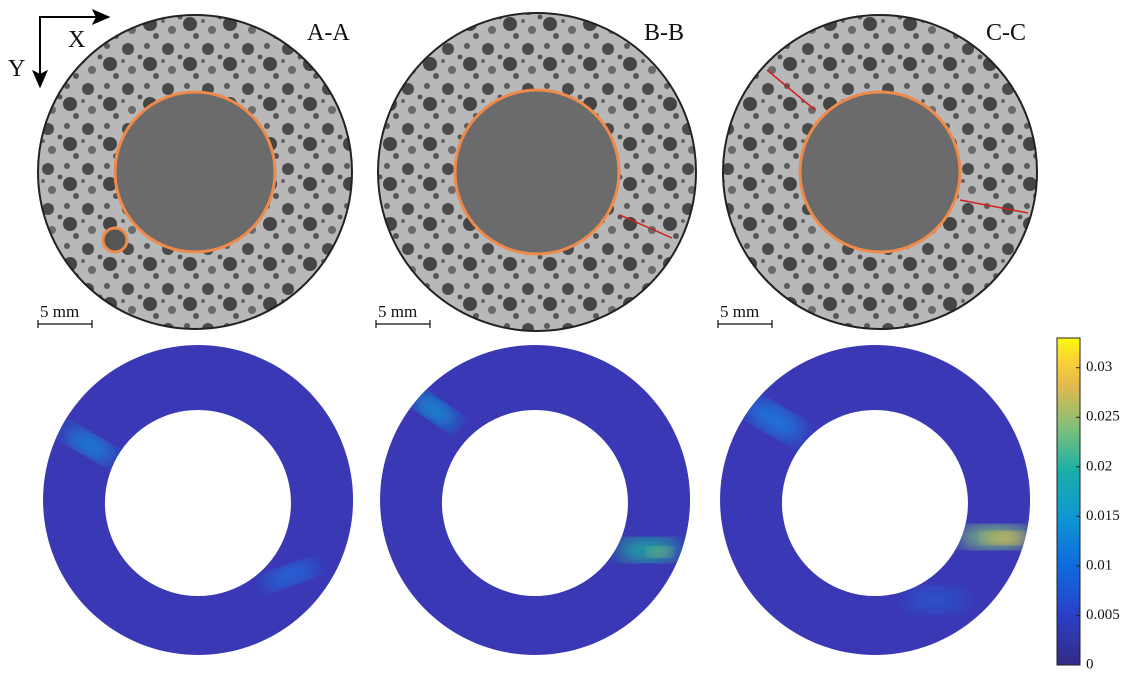  I want to click on axes-indicator, so click(71, 49).